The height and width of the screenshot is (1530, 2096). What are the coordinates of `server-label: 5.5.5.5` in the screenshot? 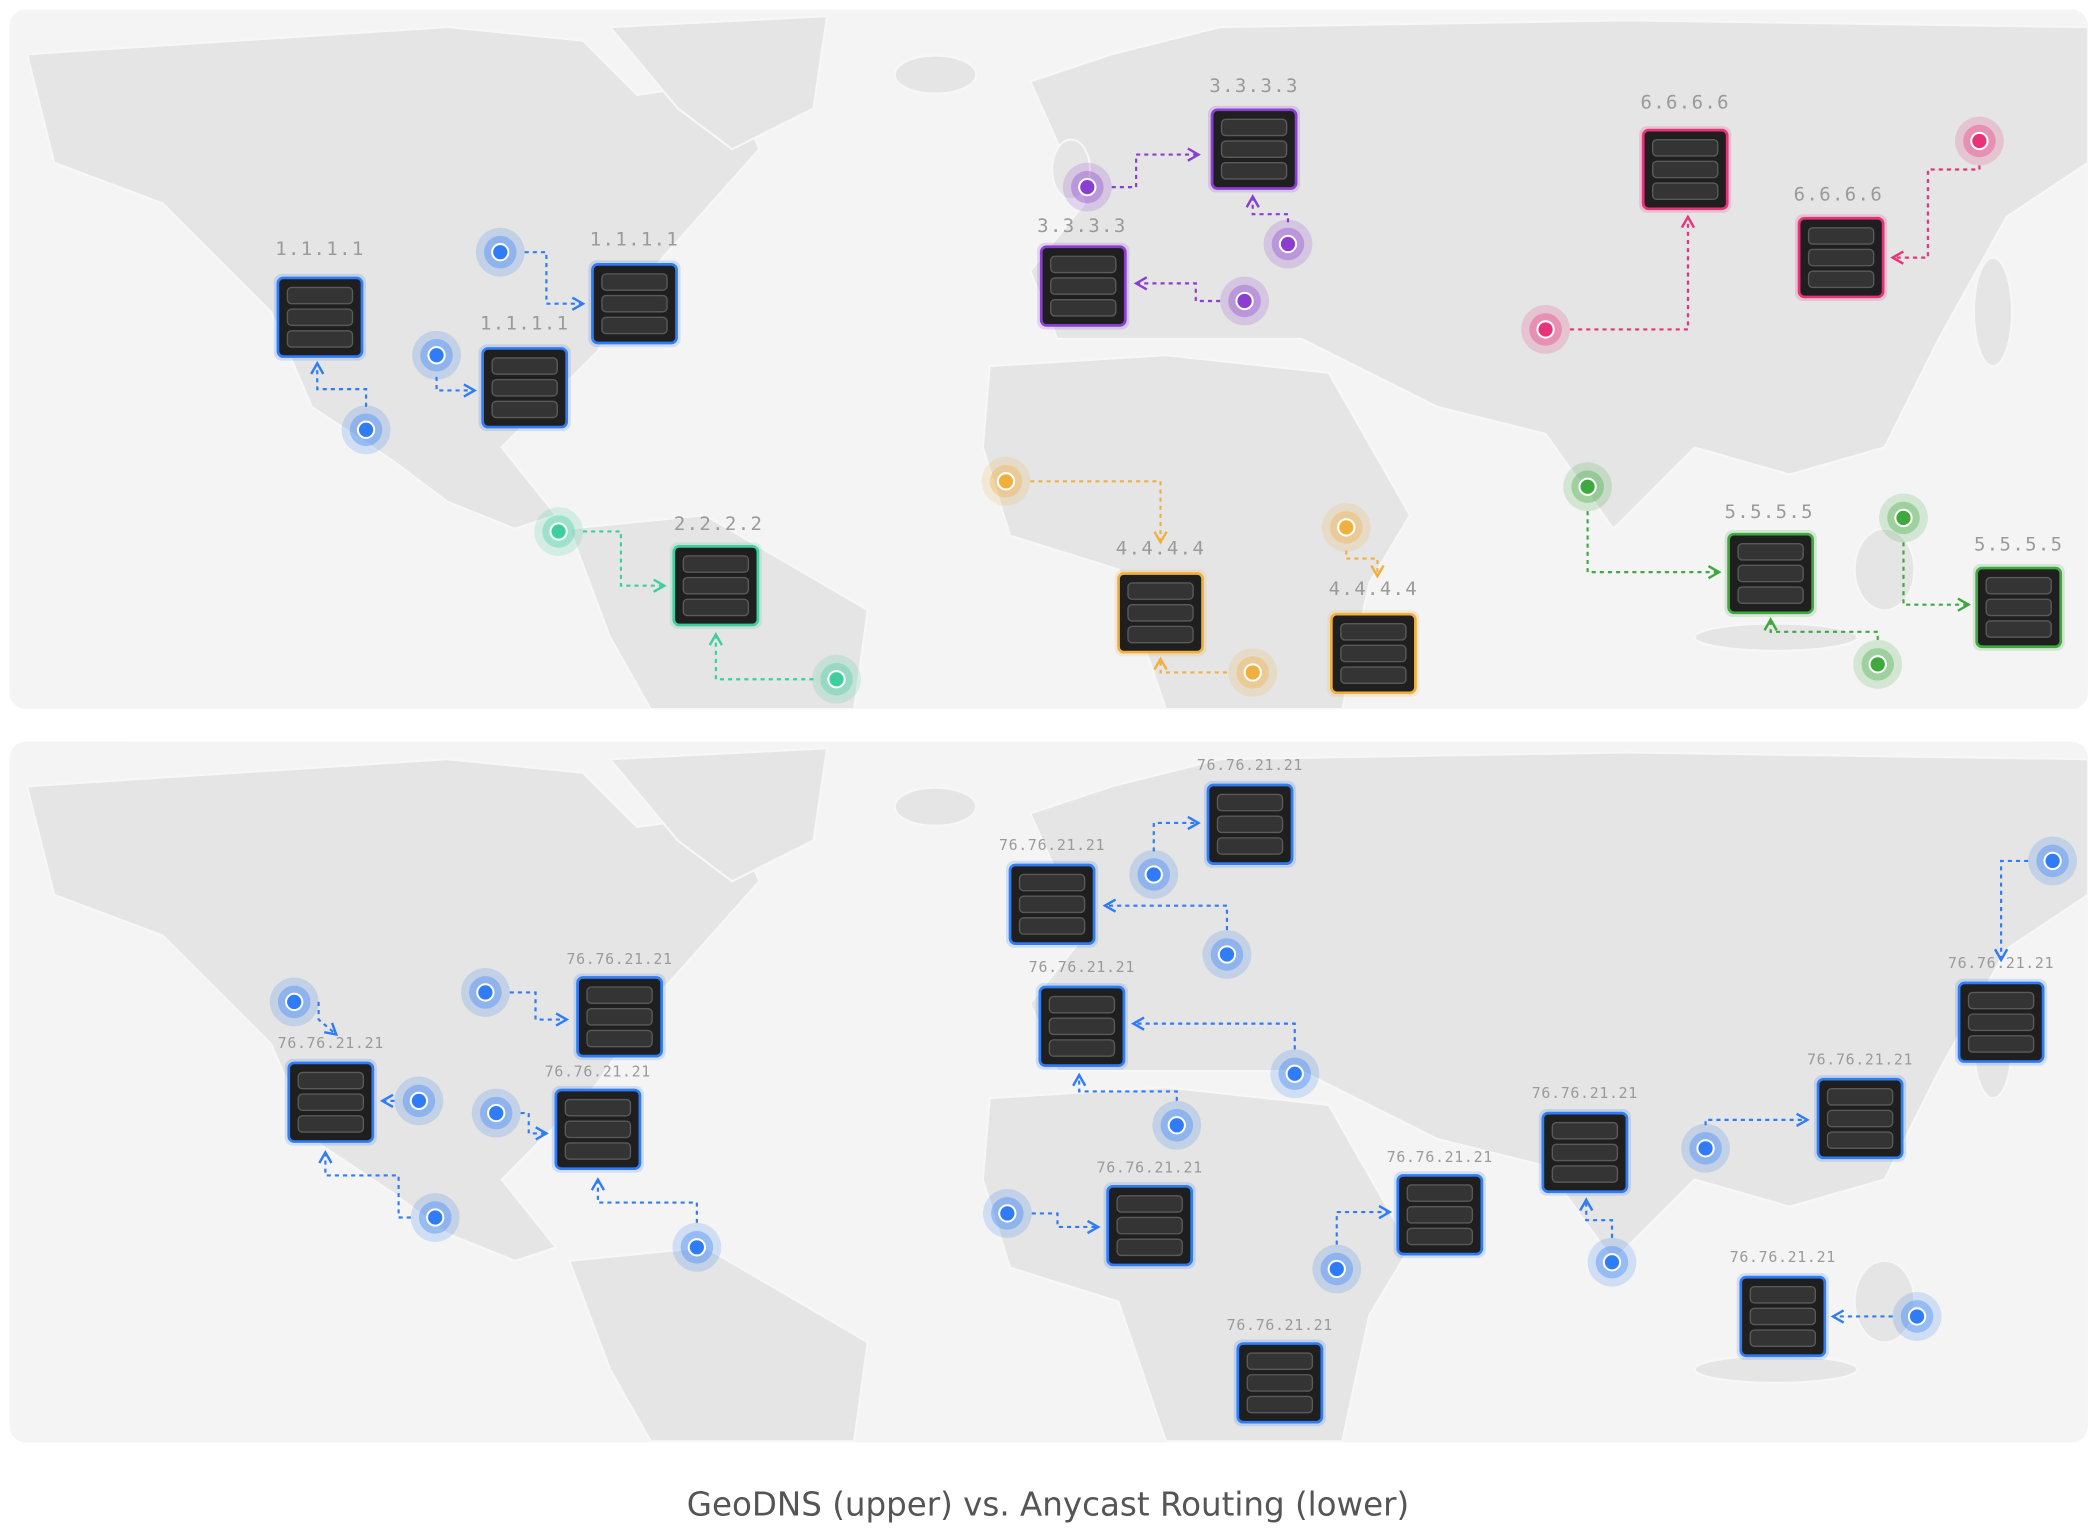 It's located at (1769, 512).